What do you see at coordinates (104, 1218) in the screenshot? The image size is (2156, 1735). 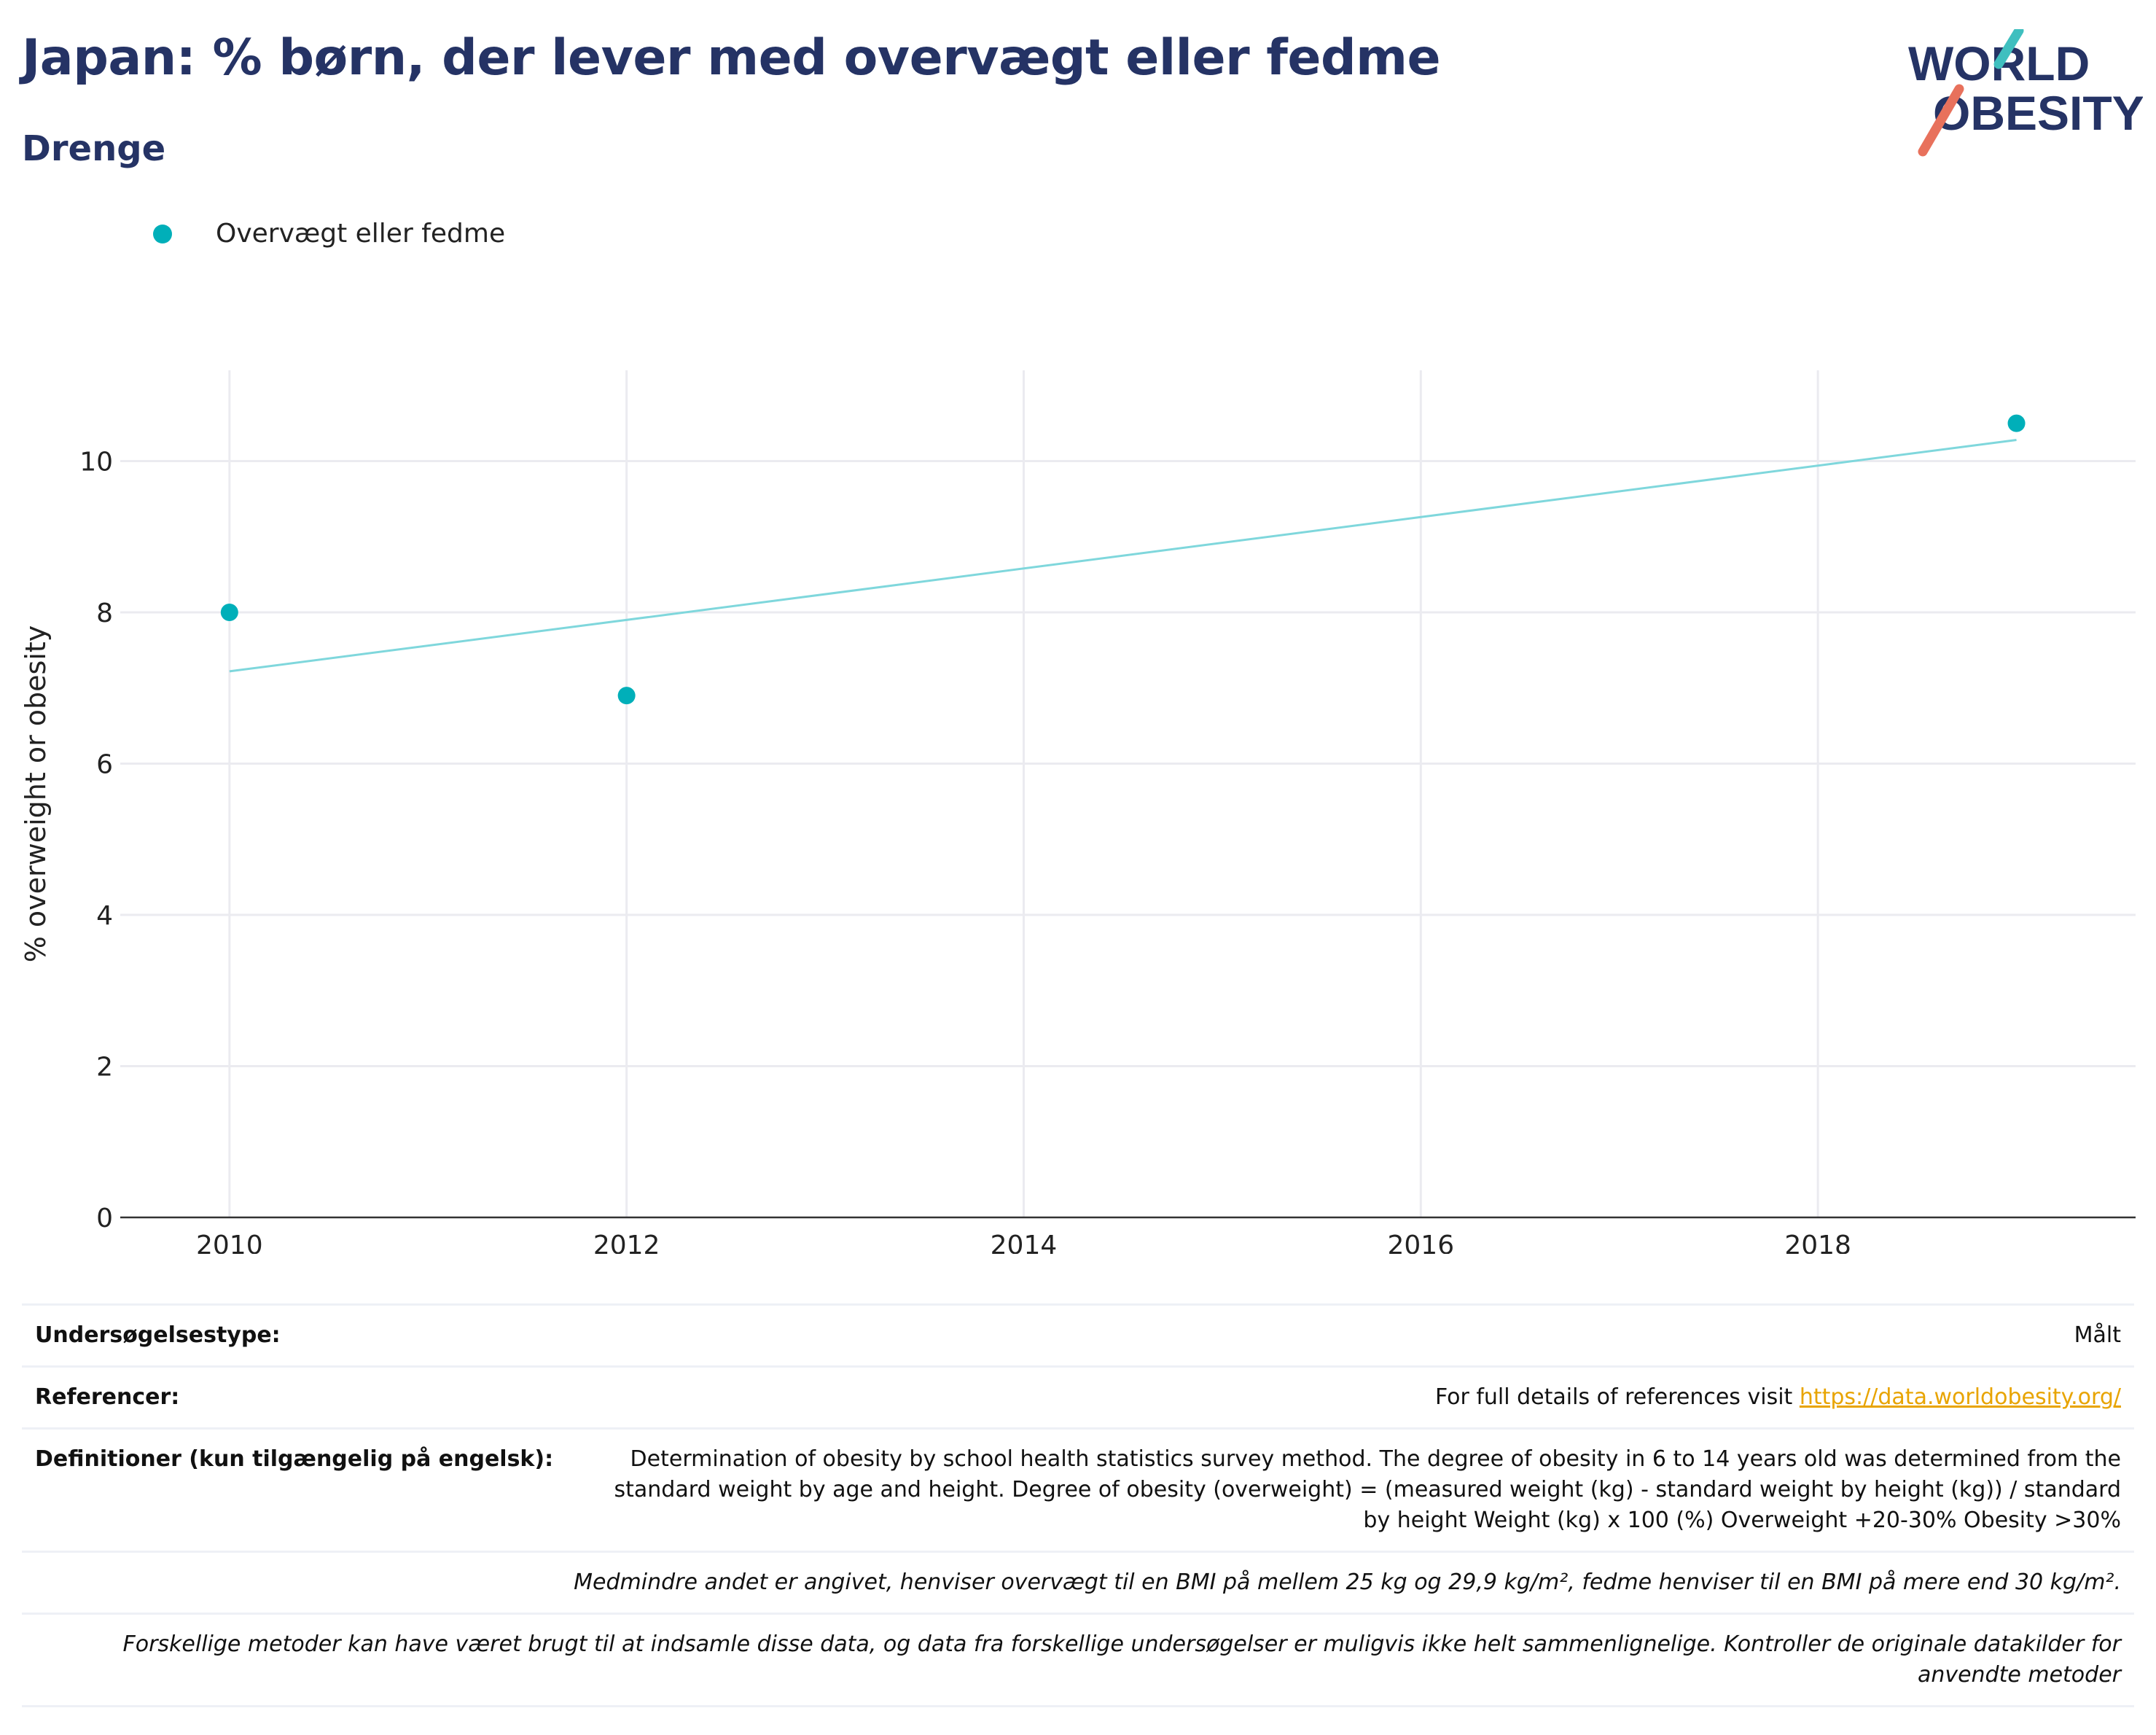 I see `y-tick-label: 0` at bounding box center [104, 1218].